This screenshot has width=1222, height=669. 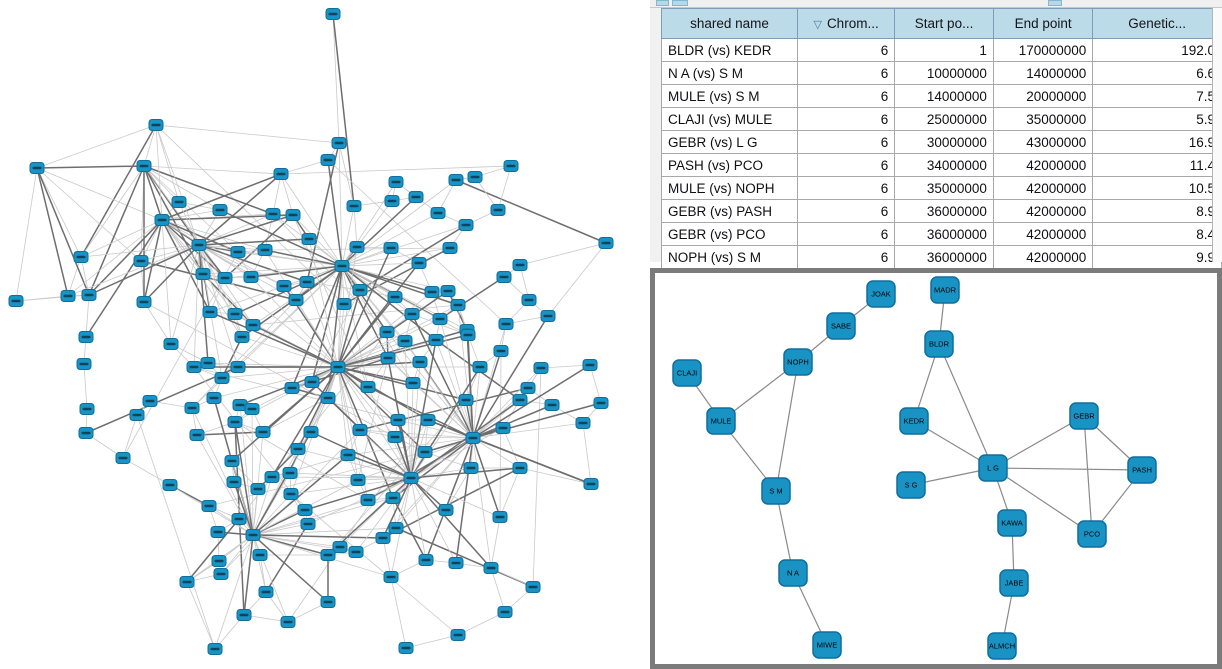 What do you see at coordinates (729, 119) in the screenshot?
I see `table-cell: CLAJI (vs) MULE` at bounding box center [729, 119].